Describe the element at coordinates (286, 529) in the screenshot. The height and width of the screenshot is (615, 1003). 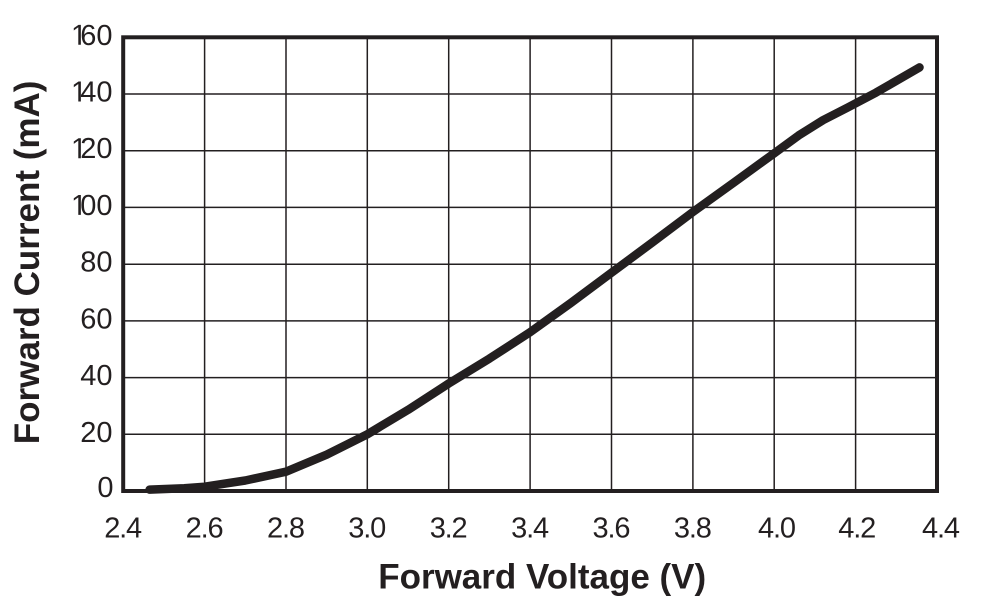
I see `svg-text: 2.8` at that location.